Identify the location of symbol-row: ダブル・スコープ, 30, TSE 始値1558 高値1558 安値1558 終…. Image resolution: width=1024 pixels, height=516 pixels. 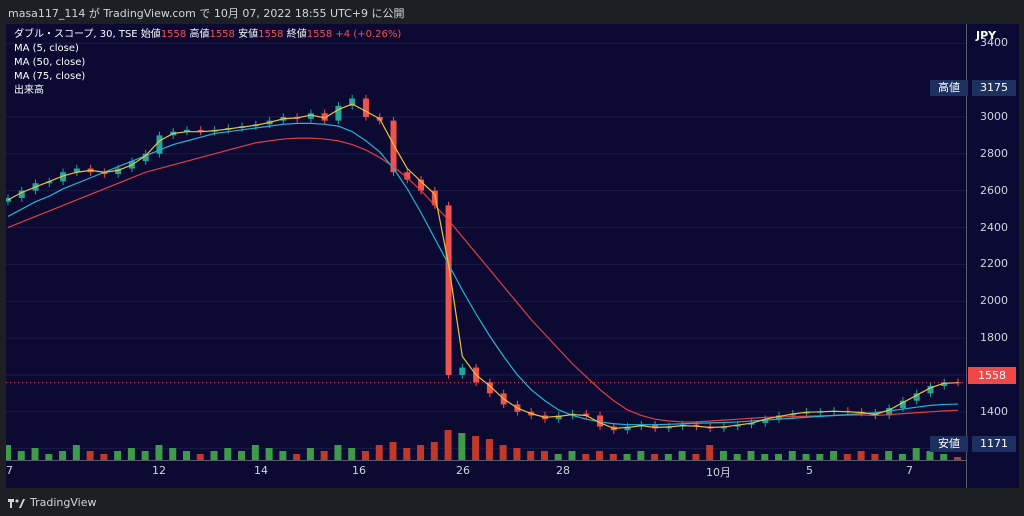
(207, 35).